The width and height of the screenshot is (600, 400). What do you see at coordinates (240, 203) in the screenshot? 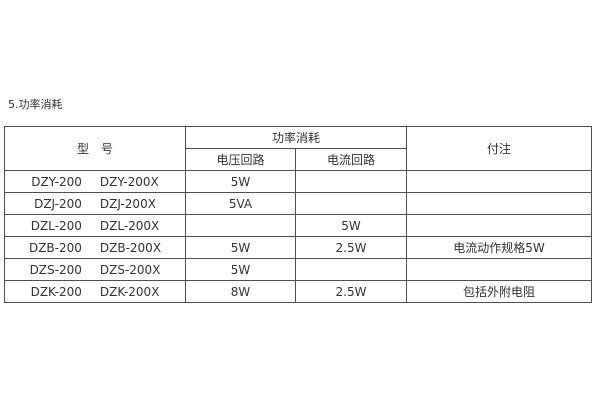
I see `cell-voltage: 5VA` at bounding box center [240, 203].